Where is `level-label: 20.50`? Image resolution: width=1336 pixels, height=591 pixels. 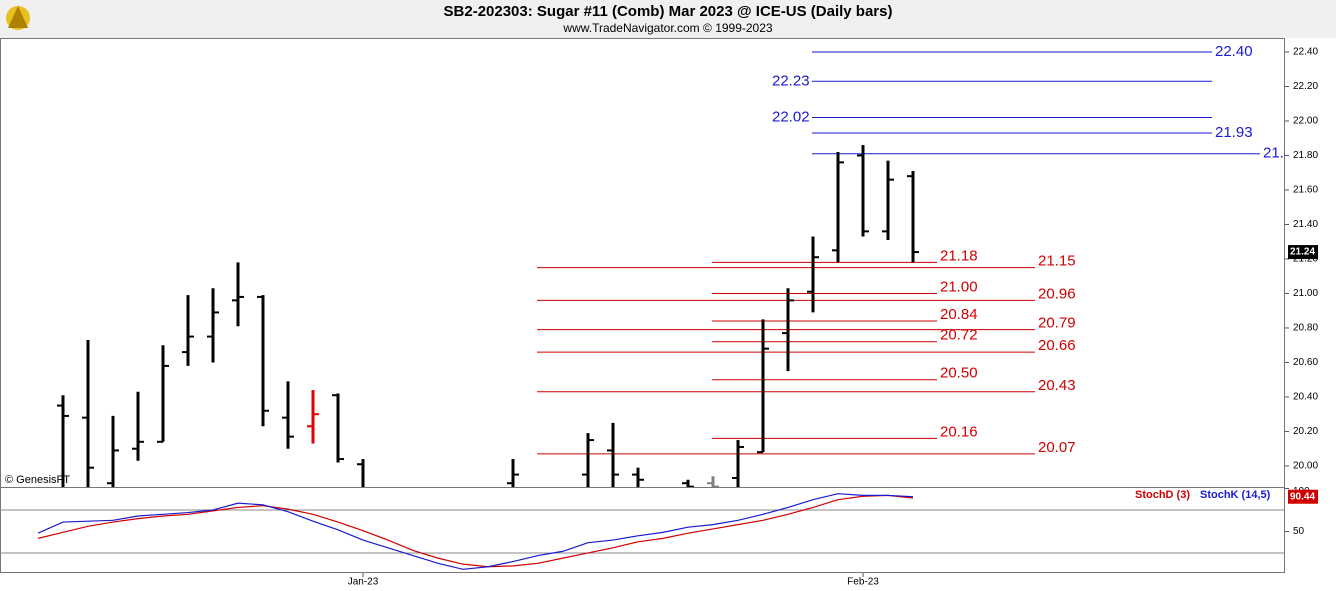
level-label: 20.50 is located at coordinates (959, 373).